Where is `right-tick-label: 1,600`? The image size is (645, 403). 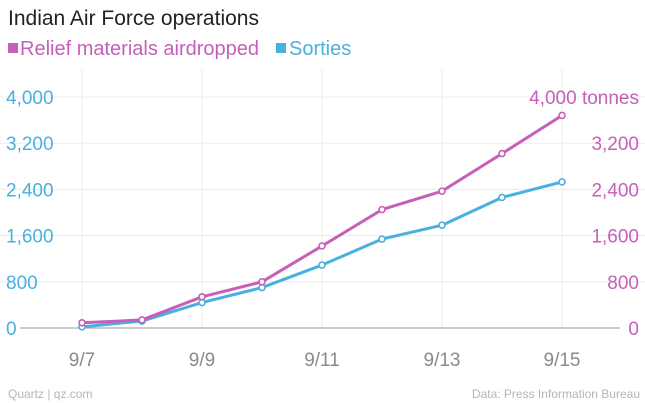 right-tick-label: 1,600 is located at coordinates (615, 237).